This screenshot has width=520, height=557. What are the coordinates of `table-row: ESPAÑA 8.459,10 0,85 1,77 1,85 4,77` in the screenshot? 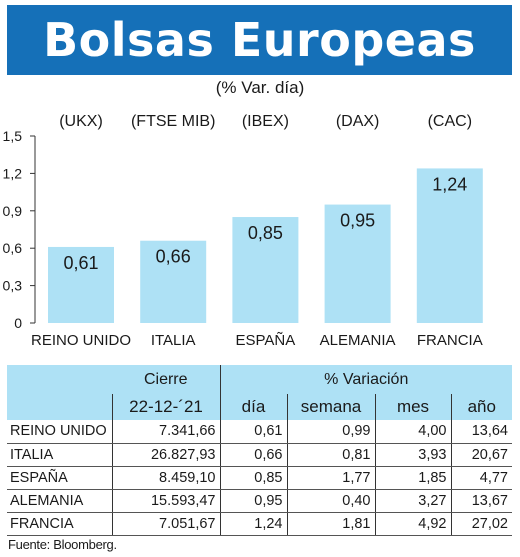 It's located at (259, 478).